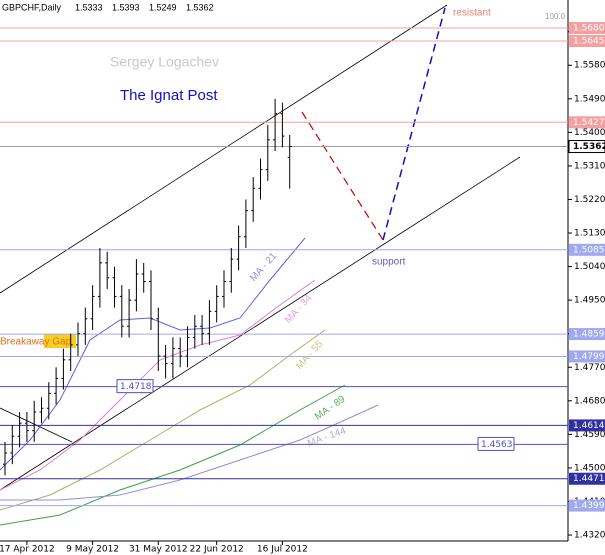 The height and width of the screenshot is (555, 605). I want to click on y-tick-label: 1.4500, so click(589, 468).